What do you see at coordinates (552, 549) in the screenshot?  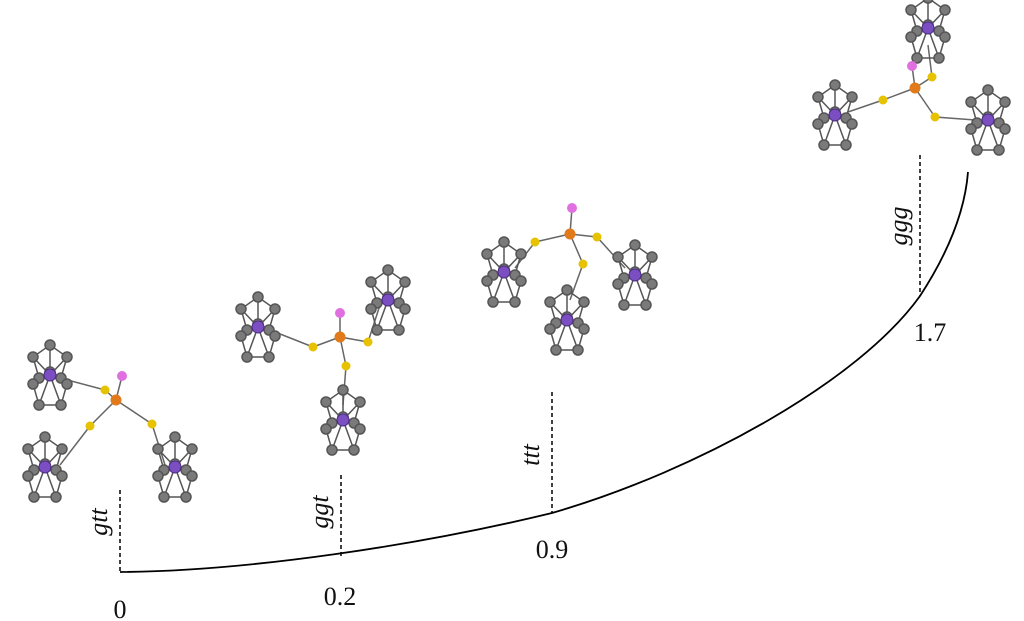 I see `energy-label: 0.9` at bounding box center [552, 549].